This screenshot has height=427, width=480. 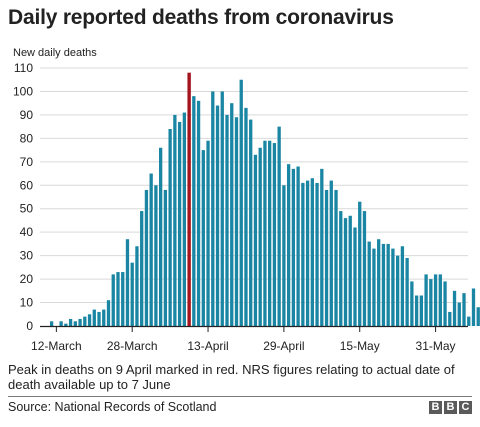 I want to click on source-note: Source: National Records of Scotland, so click(x=112, y=407).